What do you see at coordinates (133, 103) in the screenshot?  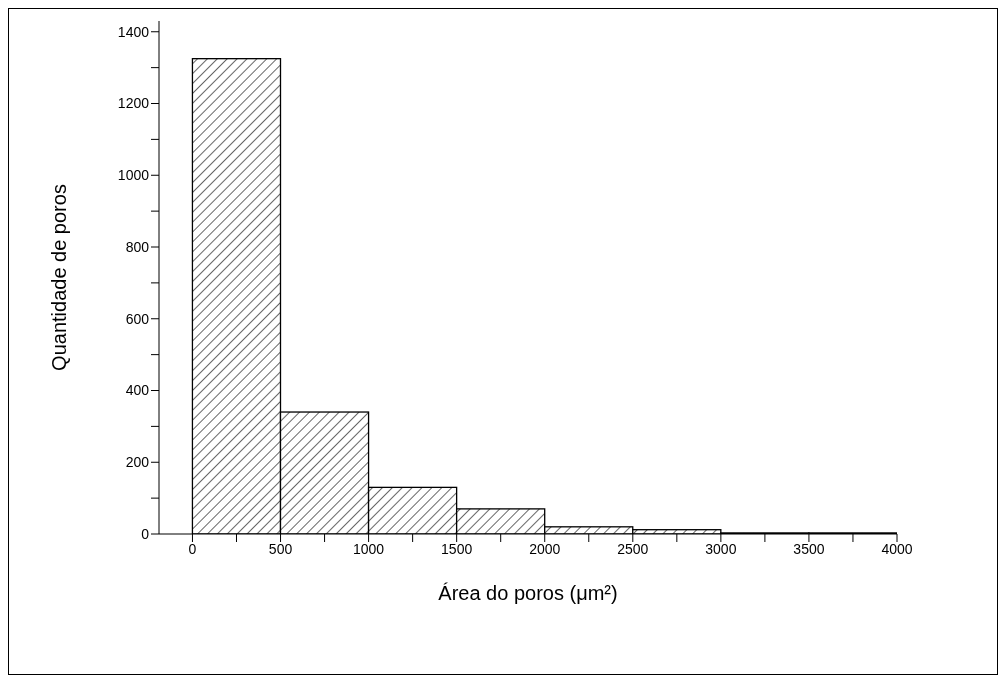 I see `y-tick-label: 1200` at bounding box center [133, 103].